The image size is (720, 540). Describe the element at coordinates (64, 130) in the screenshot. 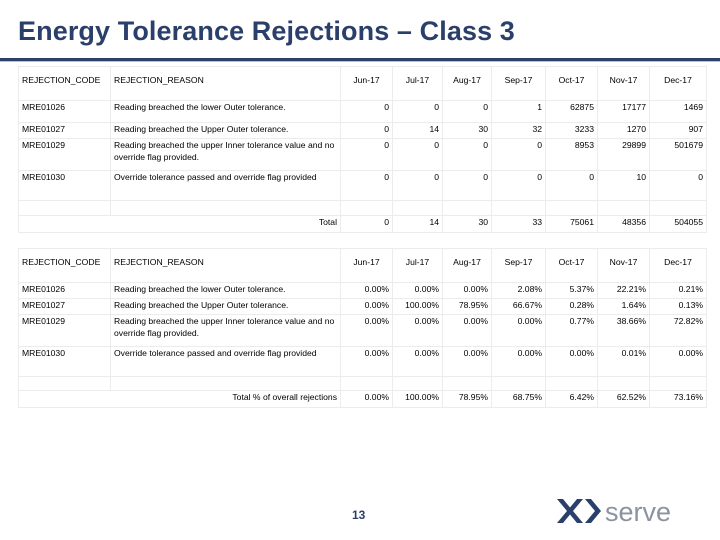

I see `rejection-code: MRE01027` at that location.